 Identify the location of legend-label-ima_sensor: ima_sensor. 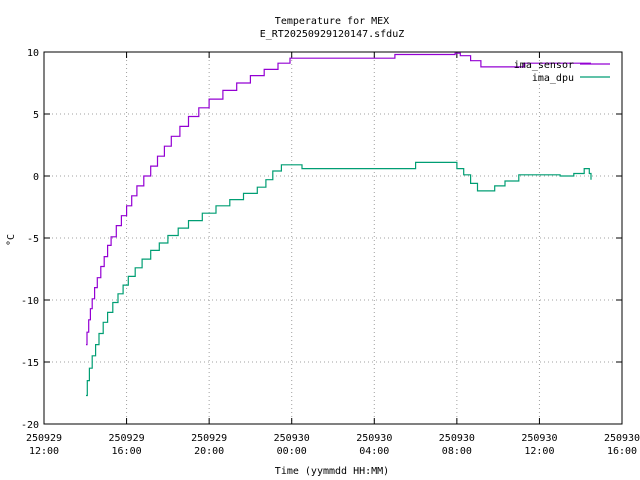
(544, 65).